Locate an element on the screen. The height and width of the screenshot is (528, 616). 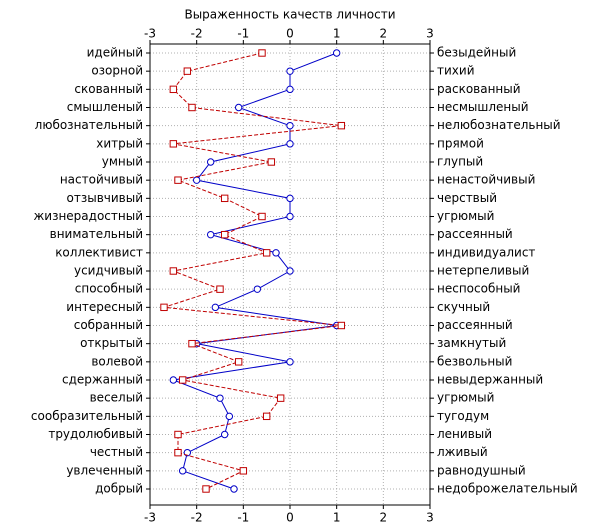
left-label: любознательный is located at coordinates (89, 125).